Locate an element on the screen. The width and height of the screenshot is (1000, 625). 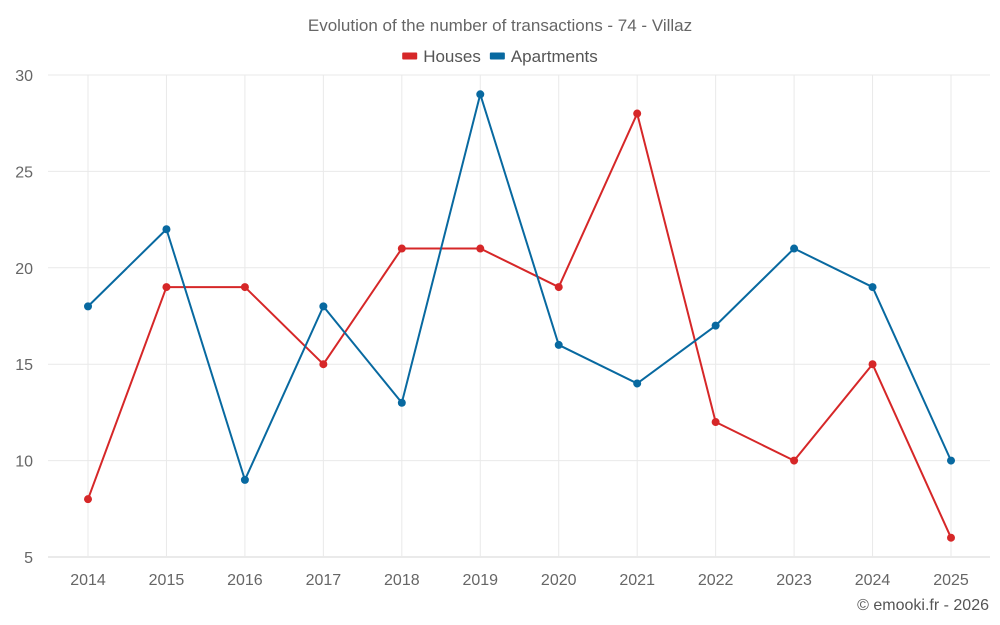
y-tick-label: 5 is located at coordinates (28, 558).